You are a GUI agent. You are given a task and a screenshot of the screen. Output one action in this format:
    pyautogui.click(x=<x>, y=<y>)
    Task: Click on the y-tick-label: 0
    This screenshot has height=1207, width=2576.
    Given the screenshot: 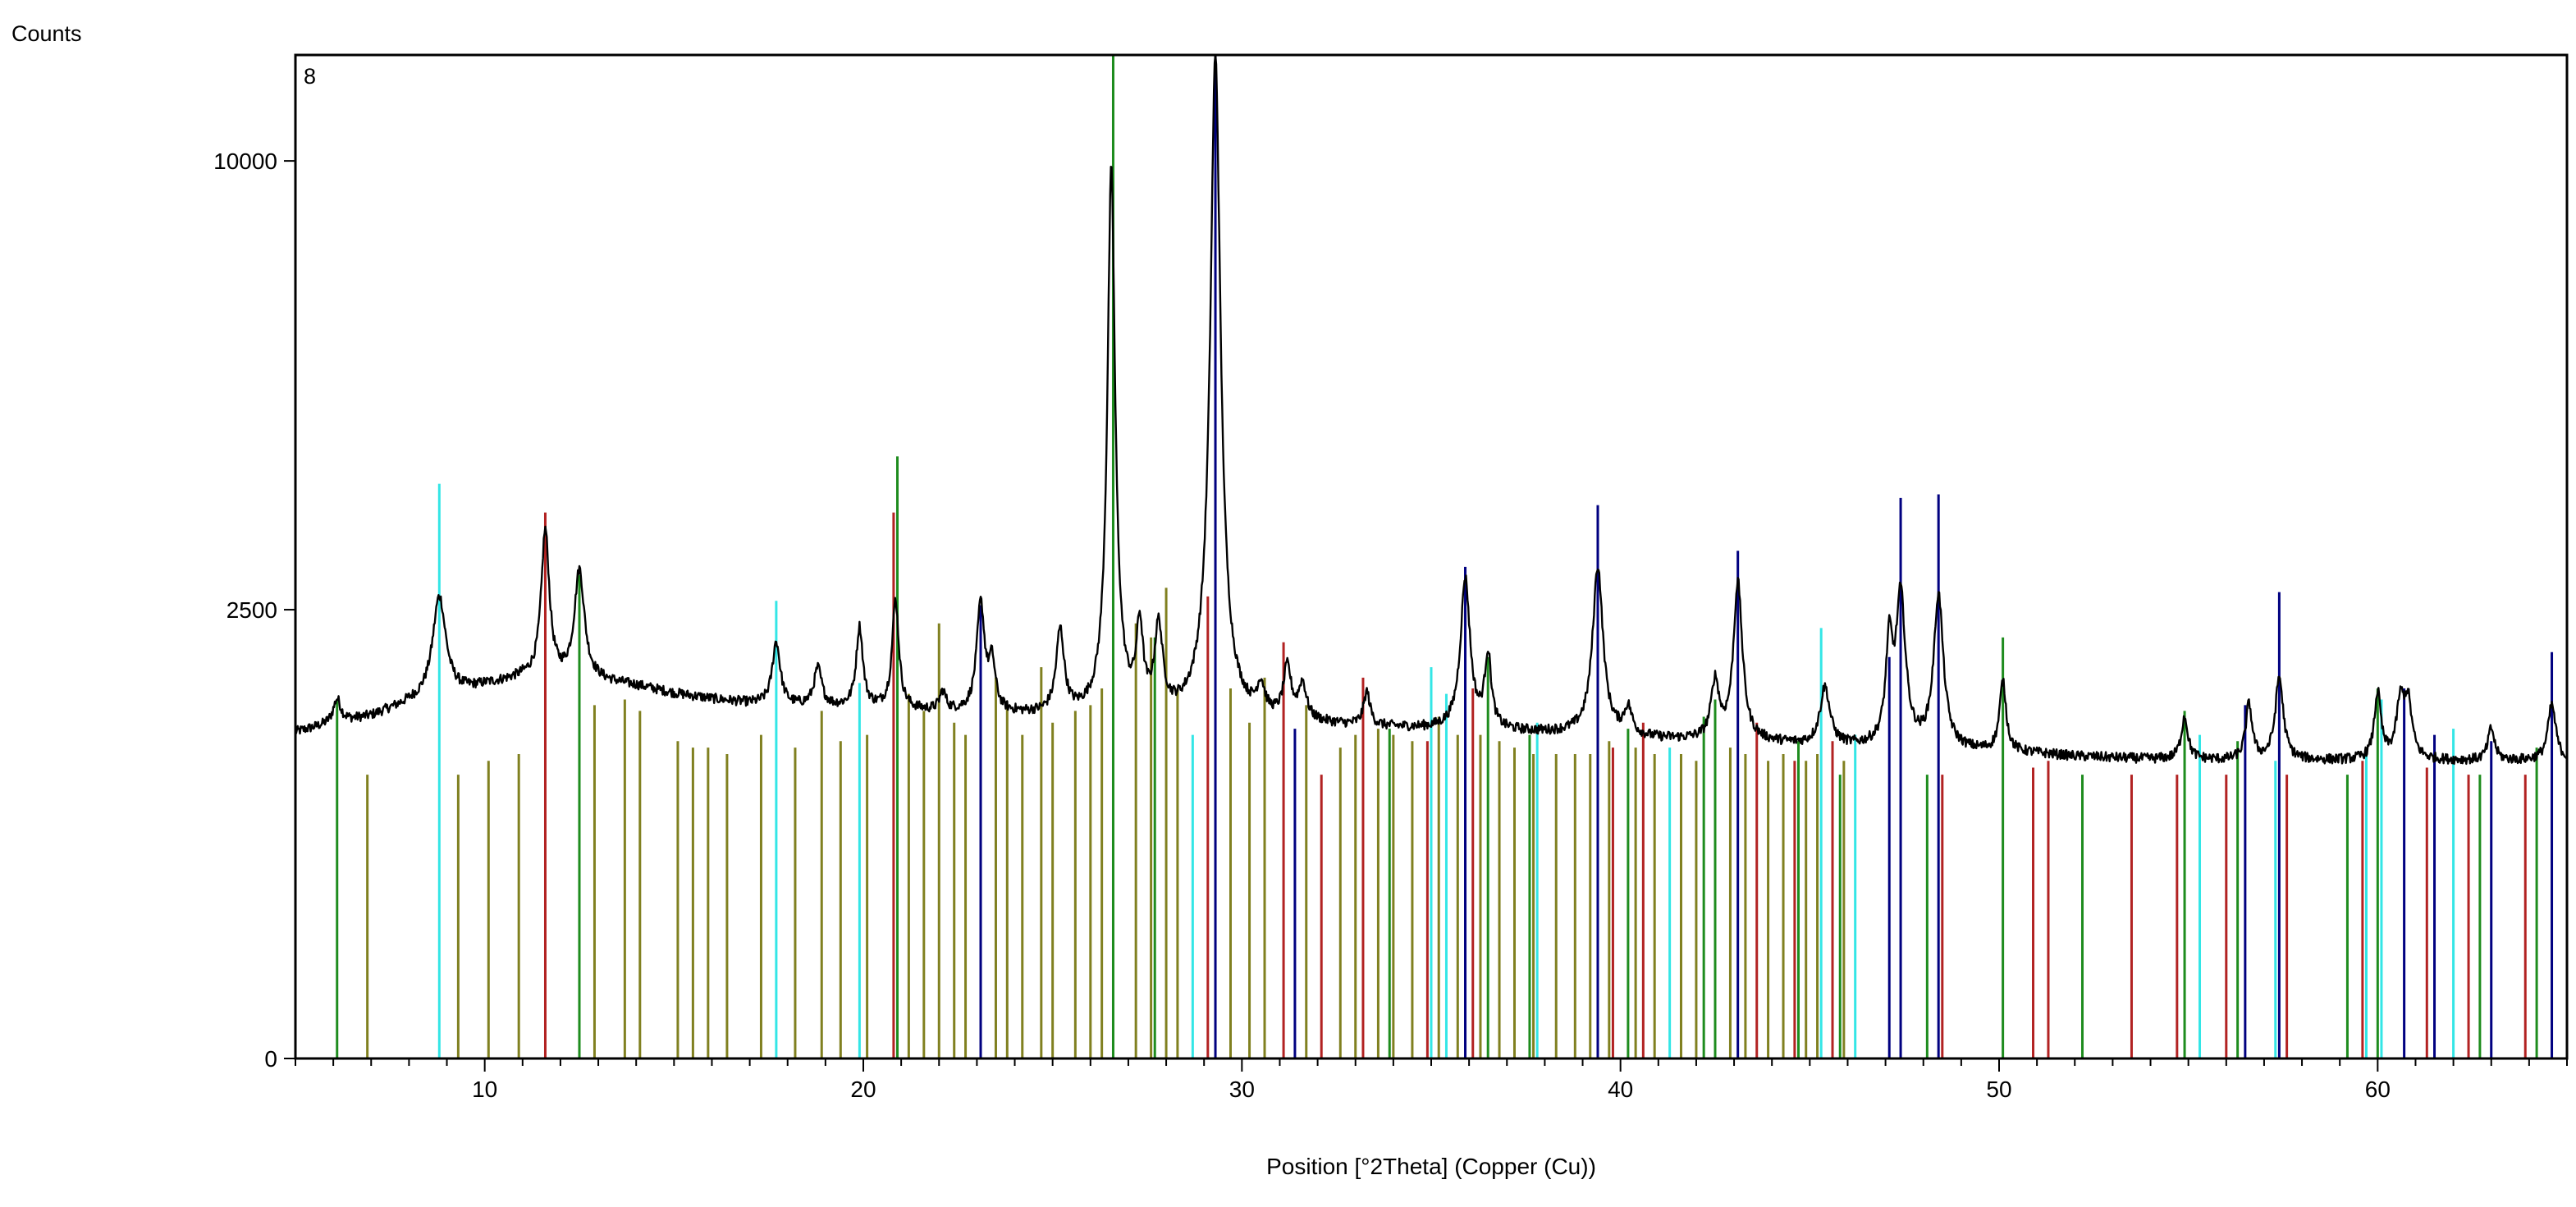 What is the action you would take?
    pyautogui.click(x=270, y=1059)
    